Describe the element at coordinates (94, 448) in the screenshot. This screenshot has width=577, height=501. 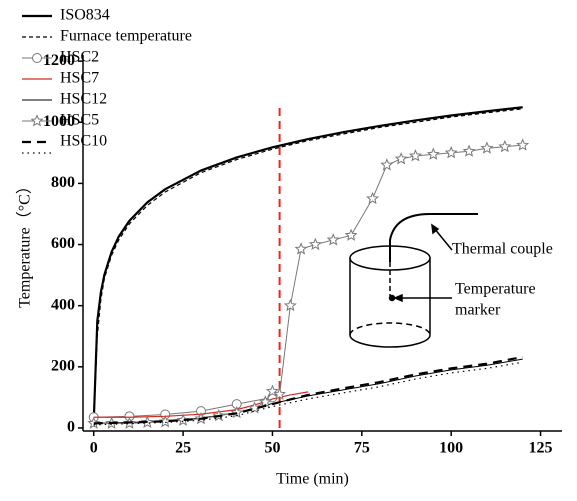
I see `x-tick-label: 0` at that location.